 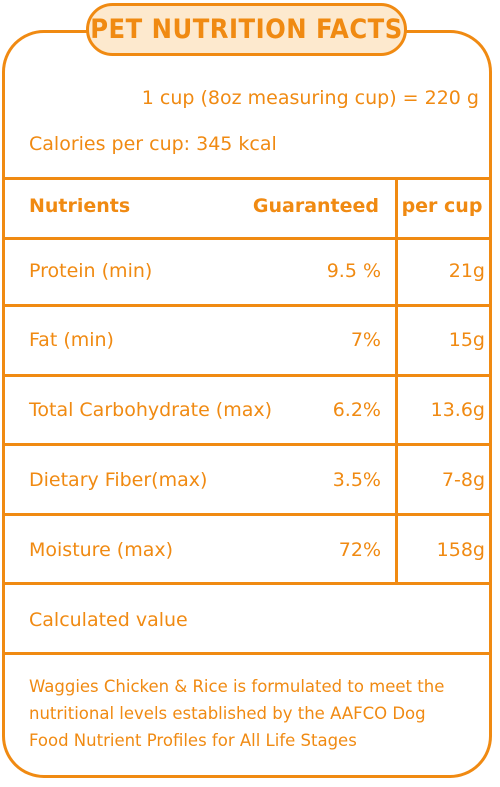 What do you see at coordinates (457, 410) in the screenshot?
I see `row-per-cup: 13.6g` at bounding box center [457, 410].